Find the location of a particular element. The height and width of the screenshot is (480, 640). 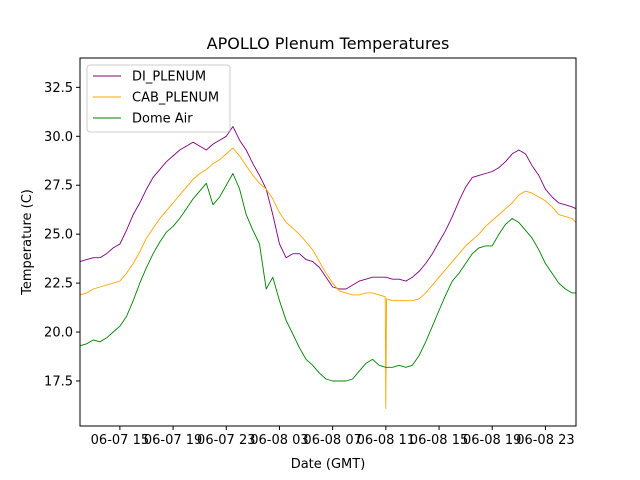

x-tick-label: 06-07 15 is located at coordinates (120, 440).